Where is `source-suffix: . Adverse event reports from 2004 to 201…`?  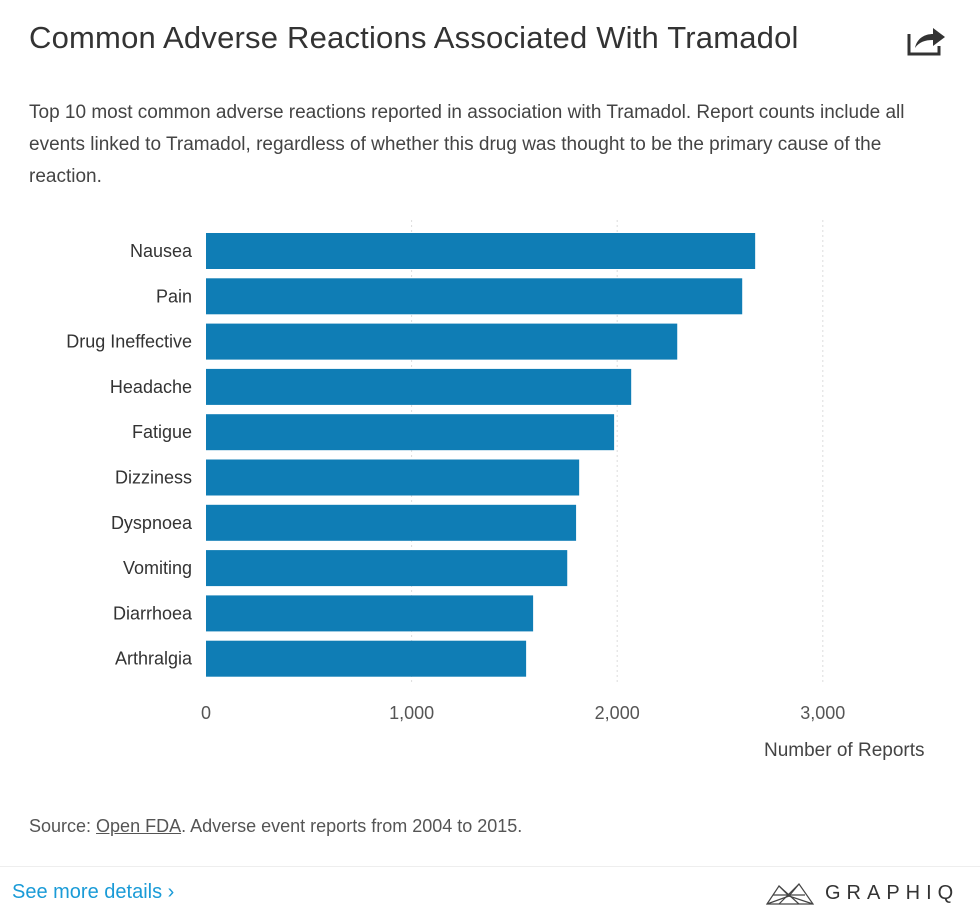 source-suffix: . Adverse event reports from 2004 to 201… is located at coordinates (352, 826).